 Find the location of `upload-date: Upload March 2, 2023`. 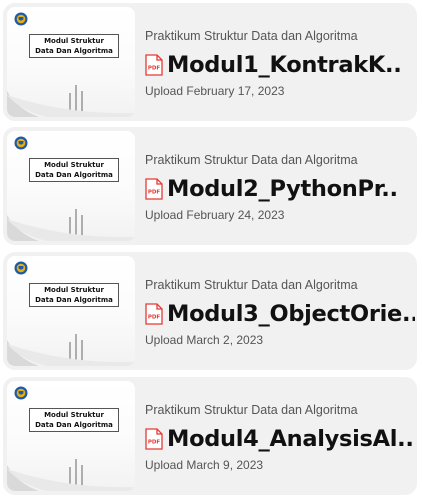

upload-date: Upload March 2, 2023 is located at coordinates (204, 340).